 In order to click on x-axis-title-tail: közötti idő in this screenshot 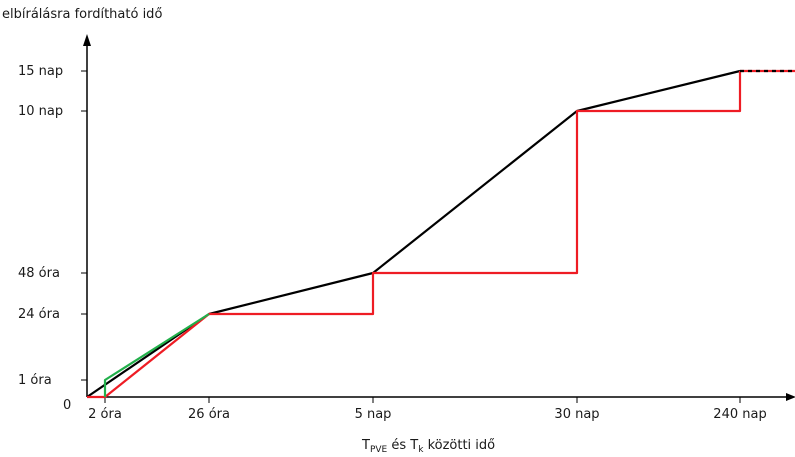, I will do `click(459, 445)`.